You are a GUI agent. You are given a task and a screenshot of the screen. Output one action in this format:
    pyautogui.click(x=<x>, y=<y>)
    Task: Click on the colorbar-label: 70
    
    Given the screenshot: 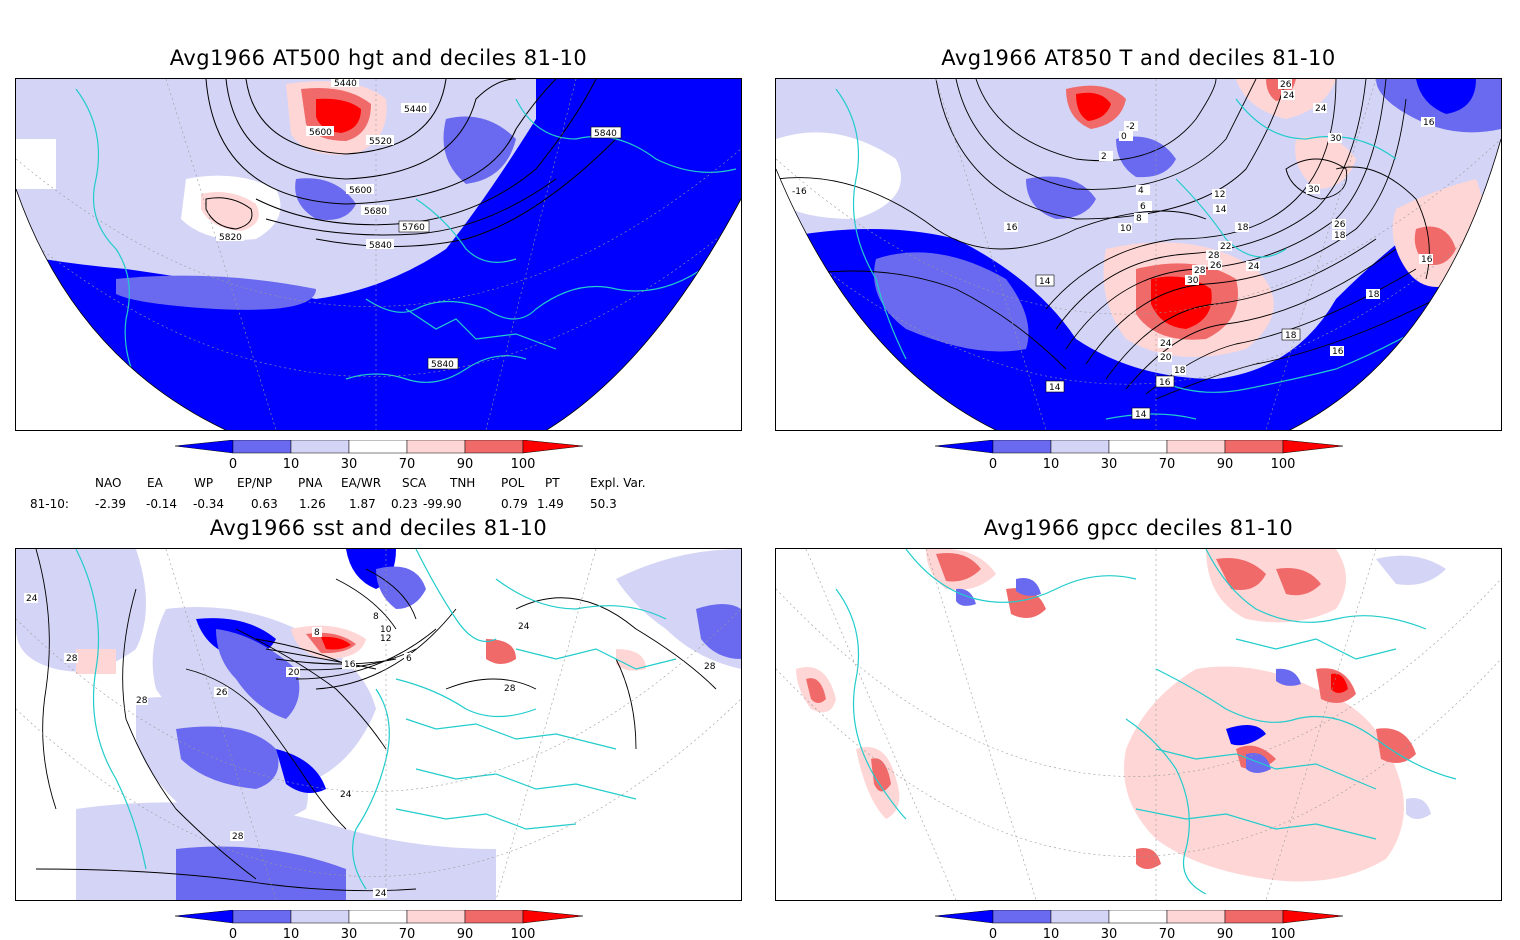 What is the action you would take?
    pyautogui.click(x=1167, y=933)
    